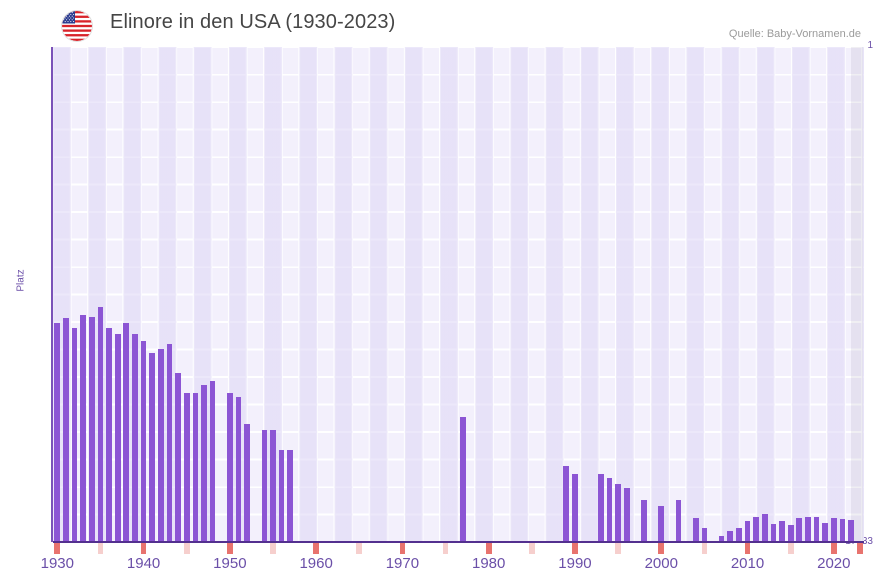  What do you see at coordinates (575, 563) in the screenshot?
I see `x-axis-label: 1990` at bounding box center [575, 563].